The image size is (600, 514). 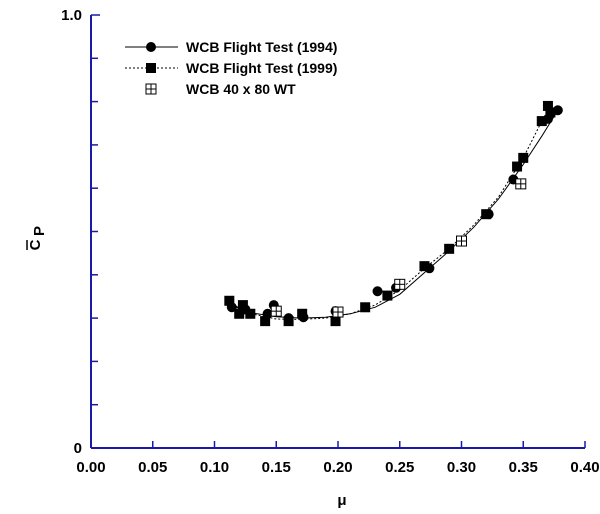 What do you see at coordinates (37, 238) in the screenshot?
I see `y-axis-title: C P` at bounding box center [37, 238].